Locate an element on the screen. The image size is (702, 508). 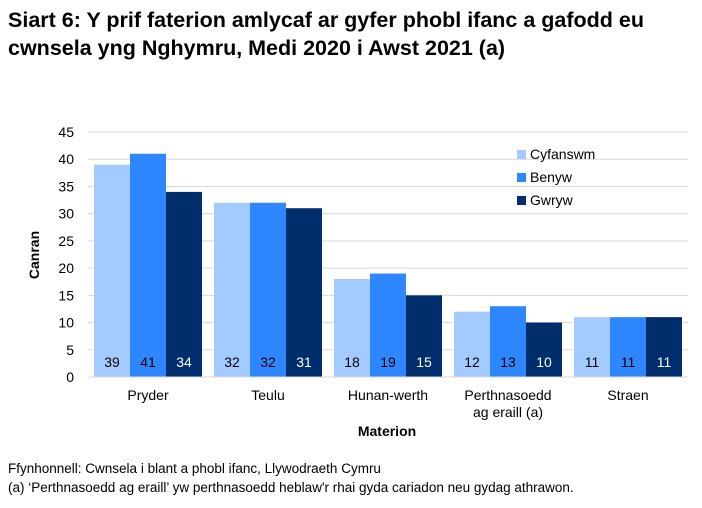
data-label: 39 is located at coordinates (112, 362).